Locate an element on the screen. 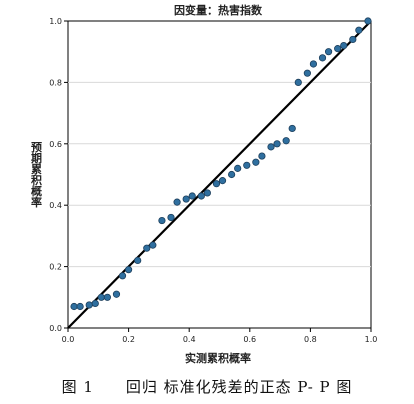 This screenshot has width=414, height=404. x-tick-label: 0.4 is located at coordinates (189, 339).